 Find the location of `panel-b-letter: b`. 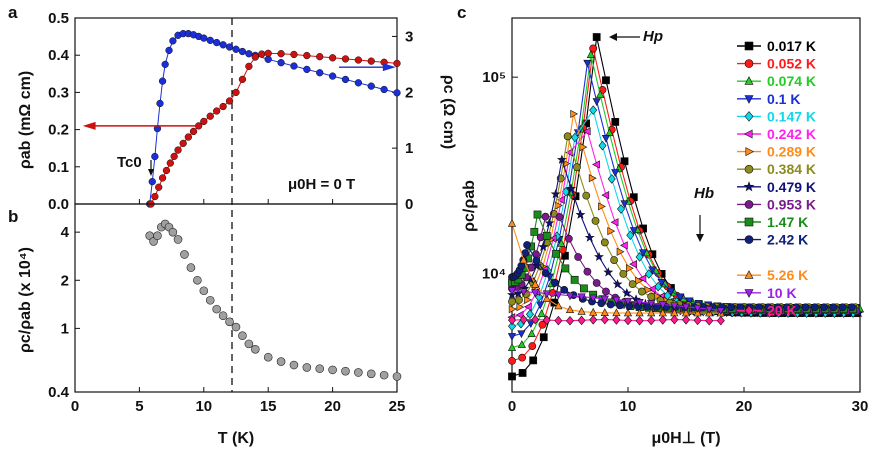

panel-b-letter: b is located at coordinates (13, 216).